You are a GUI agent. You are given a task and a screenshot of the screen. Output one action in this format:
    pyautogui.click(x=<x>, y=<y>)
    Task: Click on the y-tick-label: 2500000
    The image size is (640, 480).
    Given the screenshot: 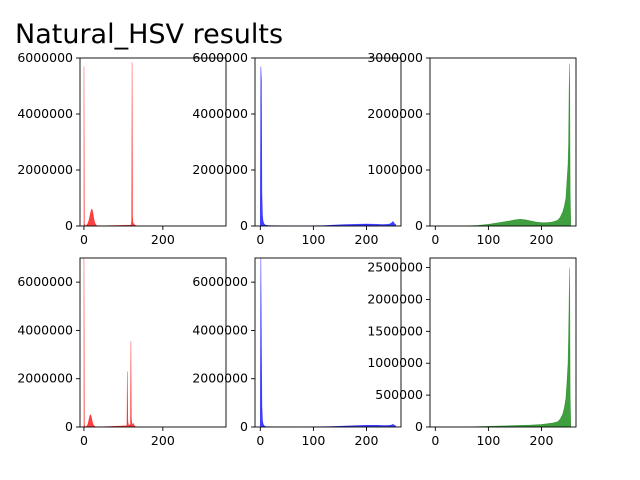 What is the action you would take?
    pyautogui.click(x=395, y=267)
    